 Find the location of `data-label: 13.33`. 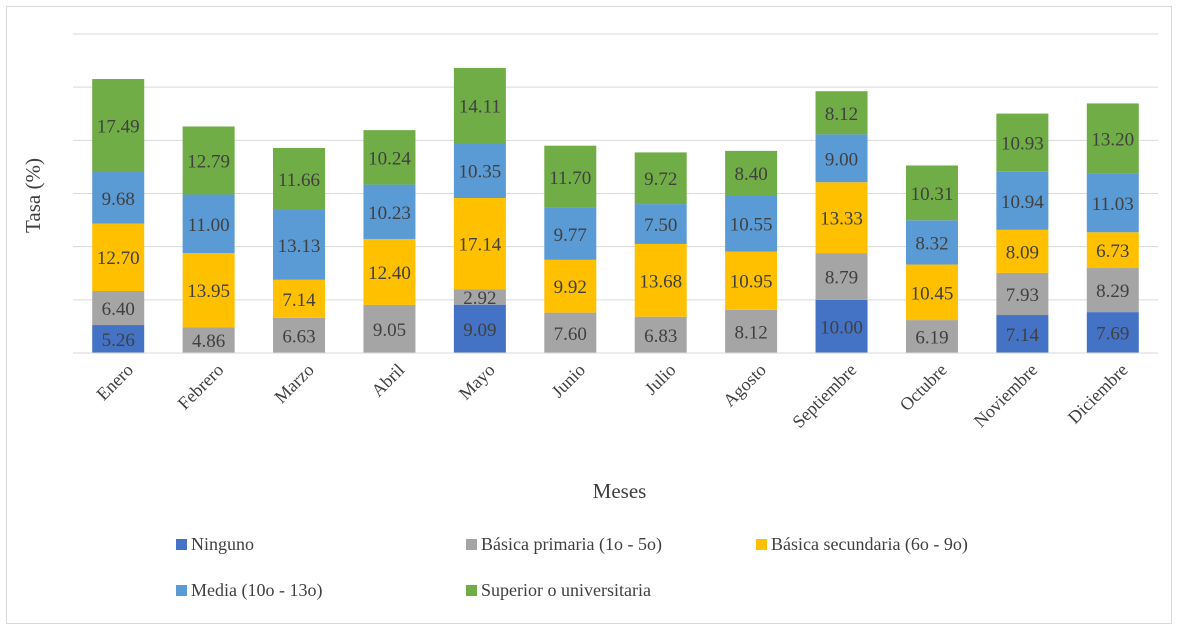

data-label: 13.33 is located at coordinates (841, 219).